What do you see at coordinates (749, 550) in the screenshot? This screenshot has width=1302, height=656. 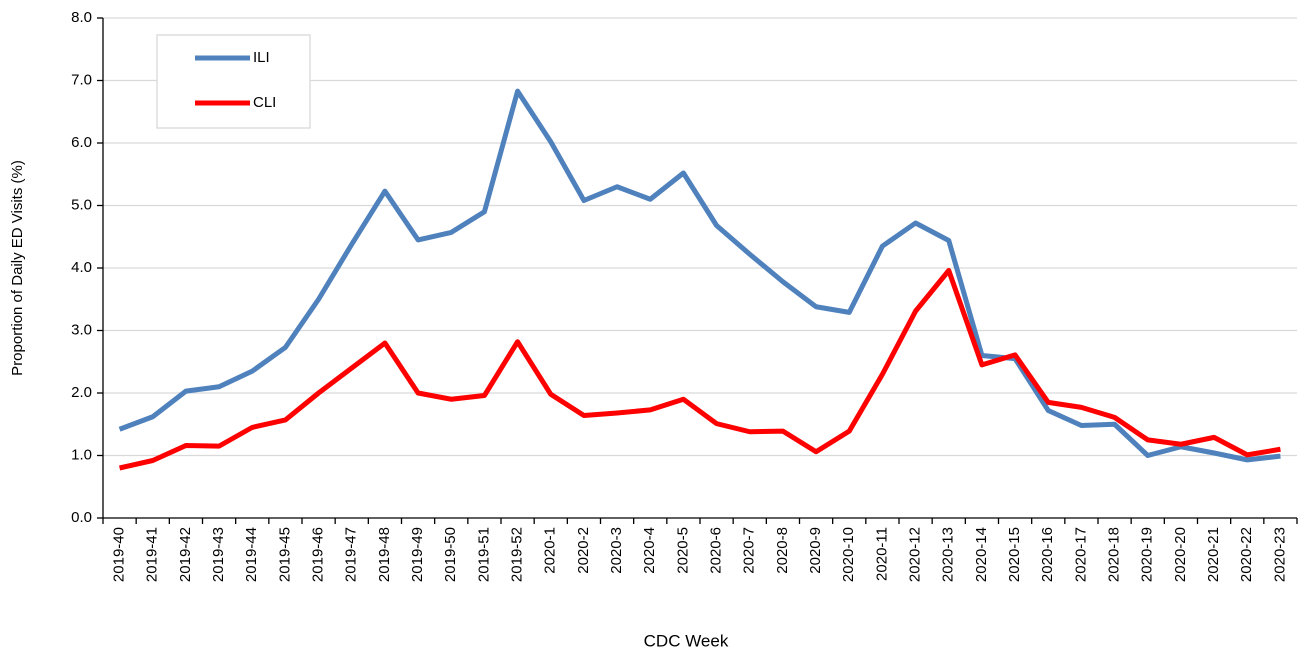 I see `x-tick-label: 2020-7` at bounding box center [749, 550].